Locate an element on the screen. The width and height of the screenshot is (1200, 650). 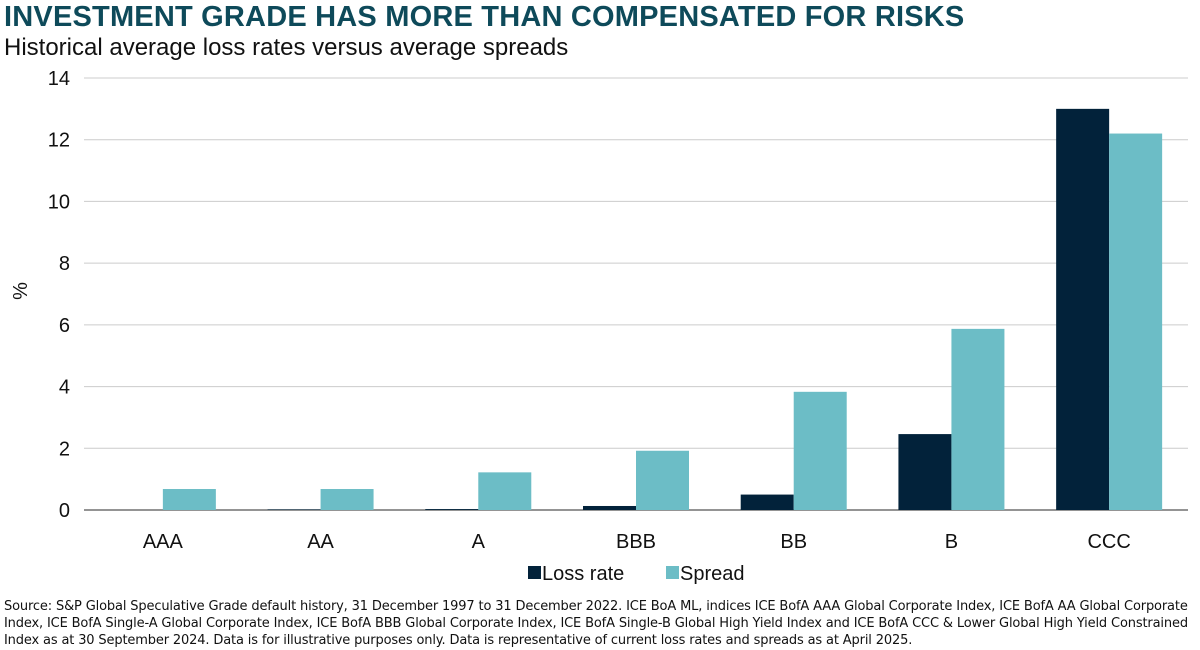
x-tick-label: A is located at coordinates (479, 542).